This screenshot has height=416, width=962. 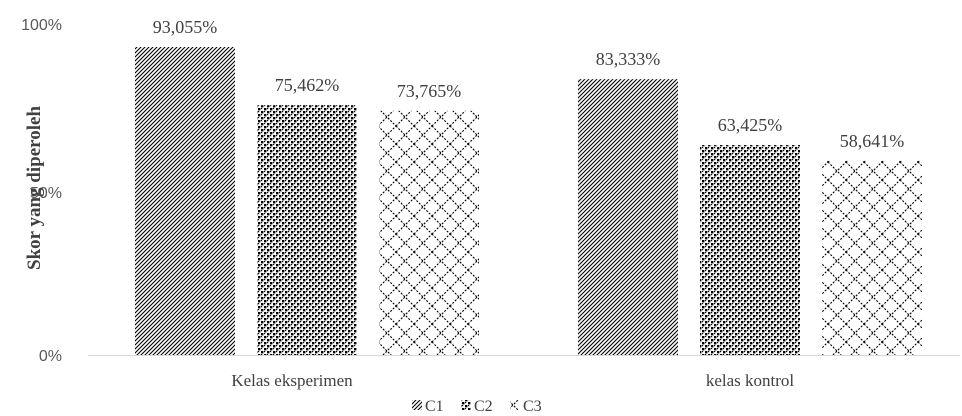 What do you see at coordinates (434, 406) in the screenshot?
I see `legend-label-c1: C1` at bounding box center [434, 406].